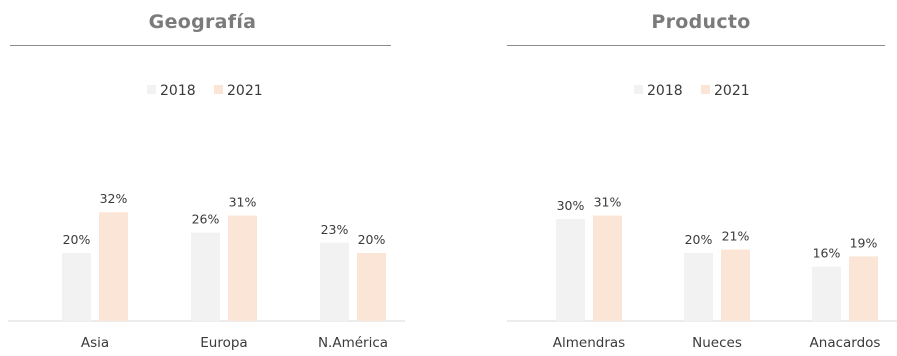 This screenshot has height=356, width=897. Describe the element at coordinates (371, 287) in the screenshot. I see `bar-n-america-2021` at that location.